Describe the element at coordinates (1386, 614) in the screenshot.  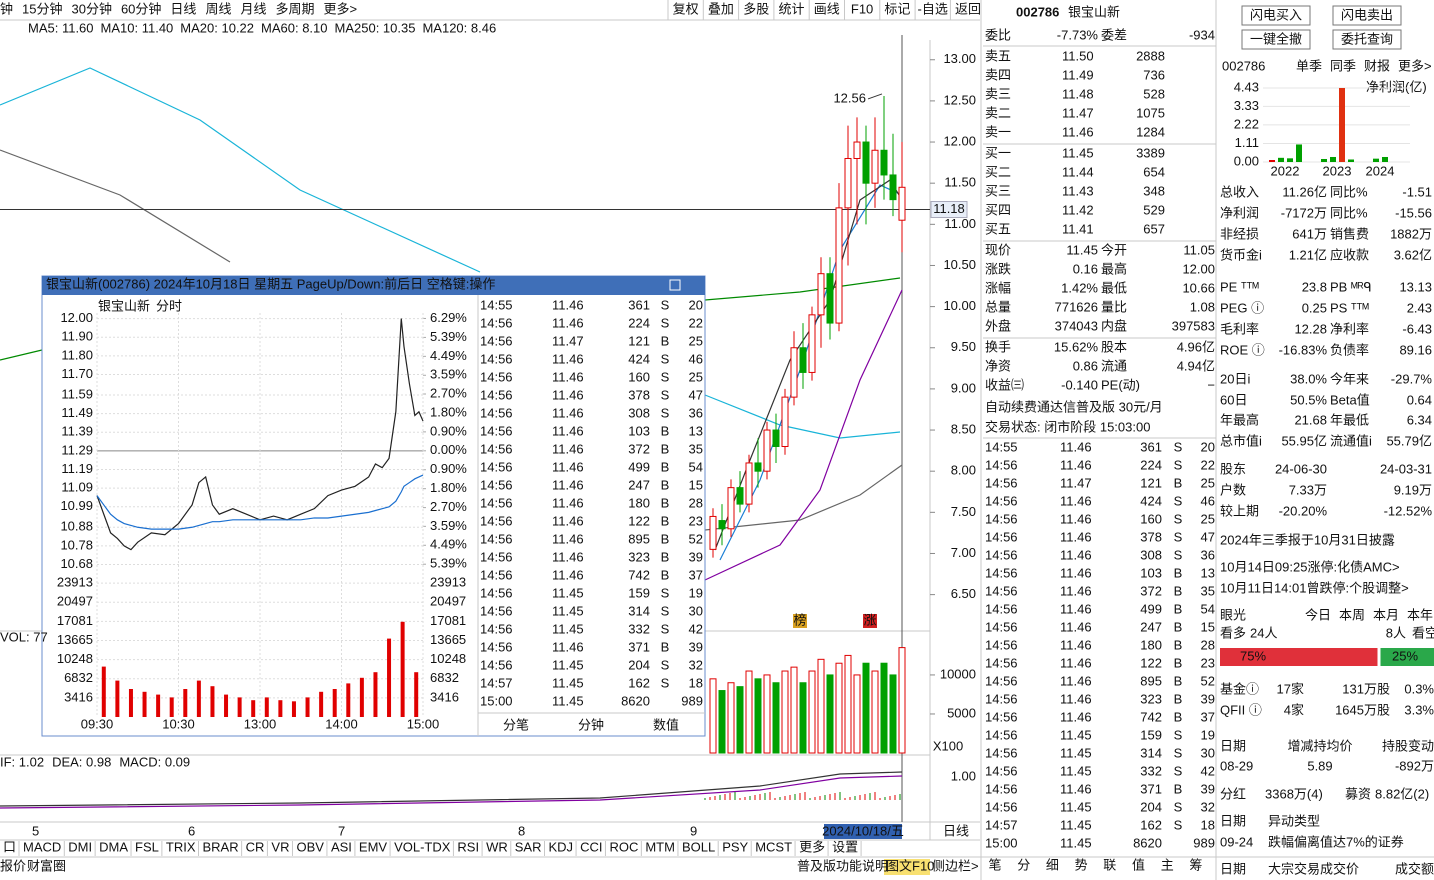
I see `eye-tab: 本月` at that location.